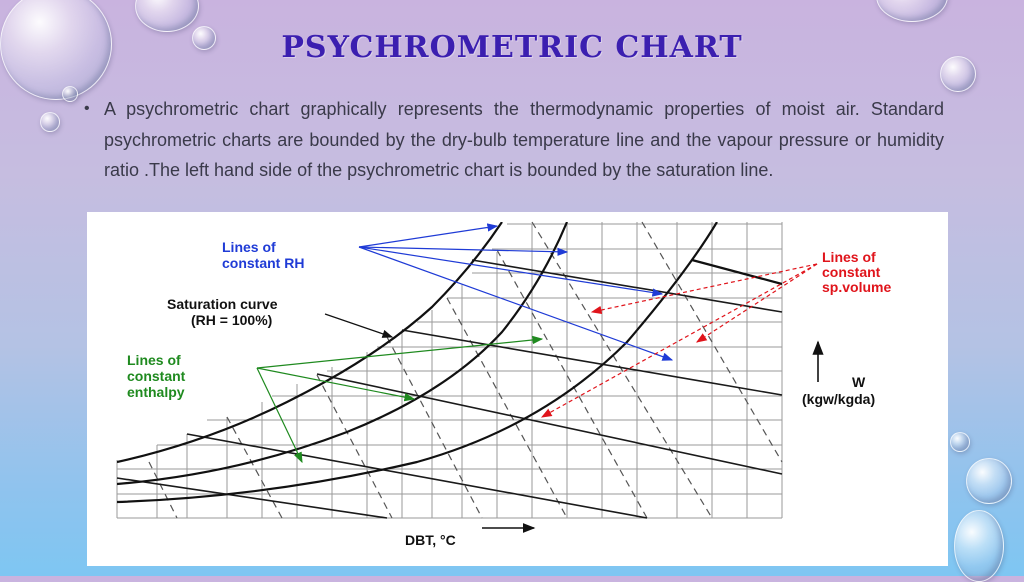  Describe the element at coordinates (679, 340) in the screenshot. I see `spvol-arrows` at that location.